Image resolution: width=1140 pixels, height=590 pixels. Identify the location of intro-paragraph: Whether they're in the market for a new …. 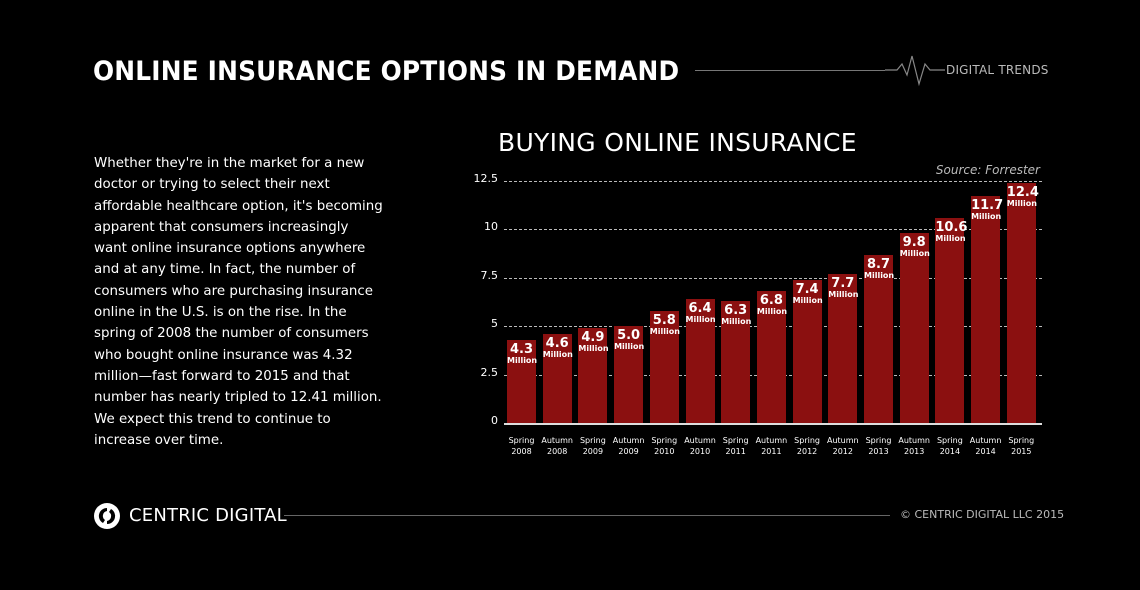
(238, 302).